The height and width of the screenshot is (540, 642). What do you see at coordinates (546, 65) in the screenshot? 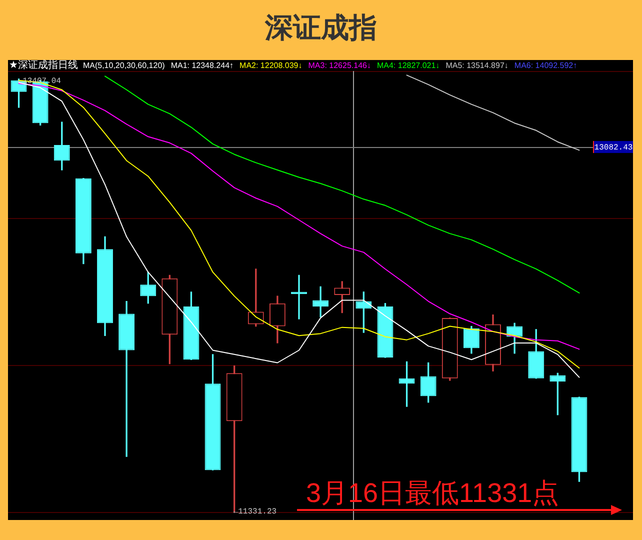
I see `legend-label: MA6: 14092.592↑` at bounding box center [546, 65].